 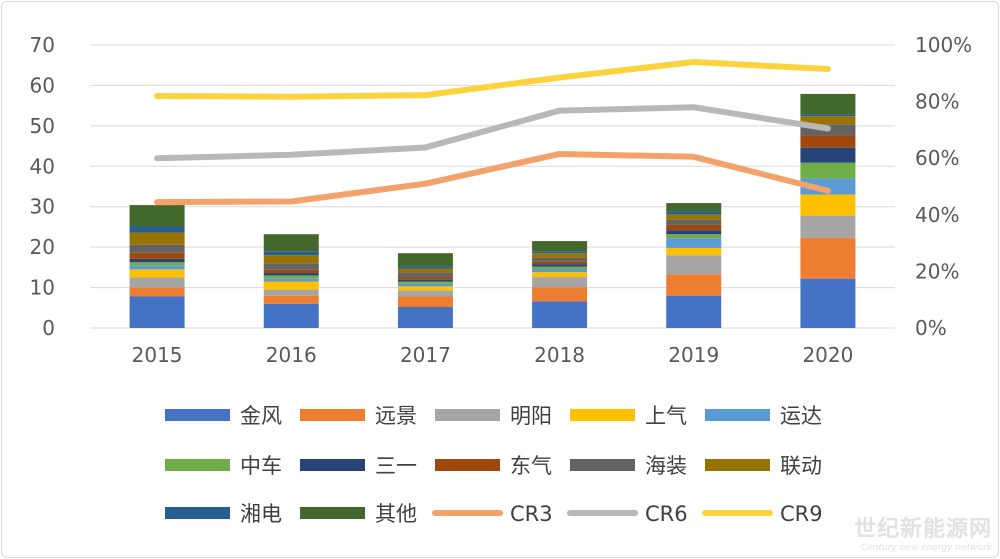 I want to click on x-tick-label: 2018, so click(x=559, y=355).